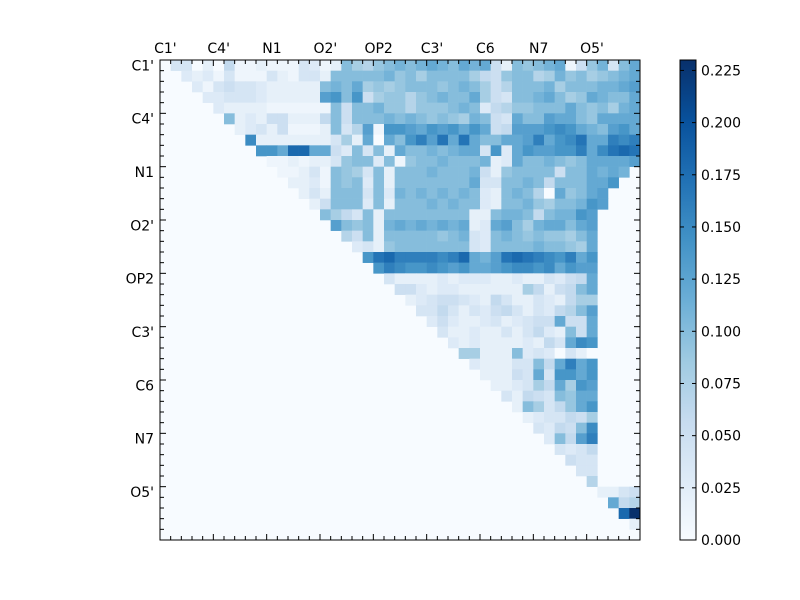  I want to click on x-tick-label: C6, so click(485, 49).